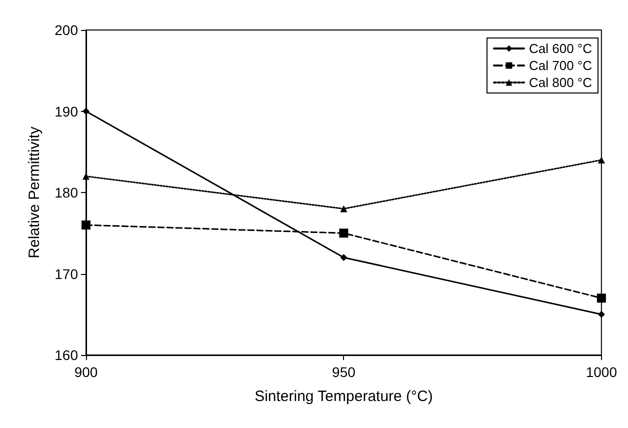 The height and width of the screenshot is (428, 628). What do you see at coordinates (66, 274) in the screenshot?
I see `y-tick-label: 170` at bounding box center [66, 274].